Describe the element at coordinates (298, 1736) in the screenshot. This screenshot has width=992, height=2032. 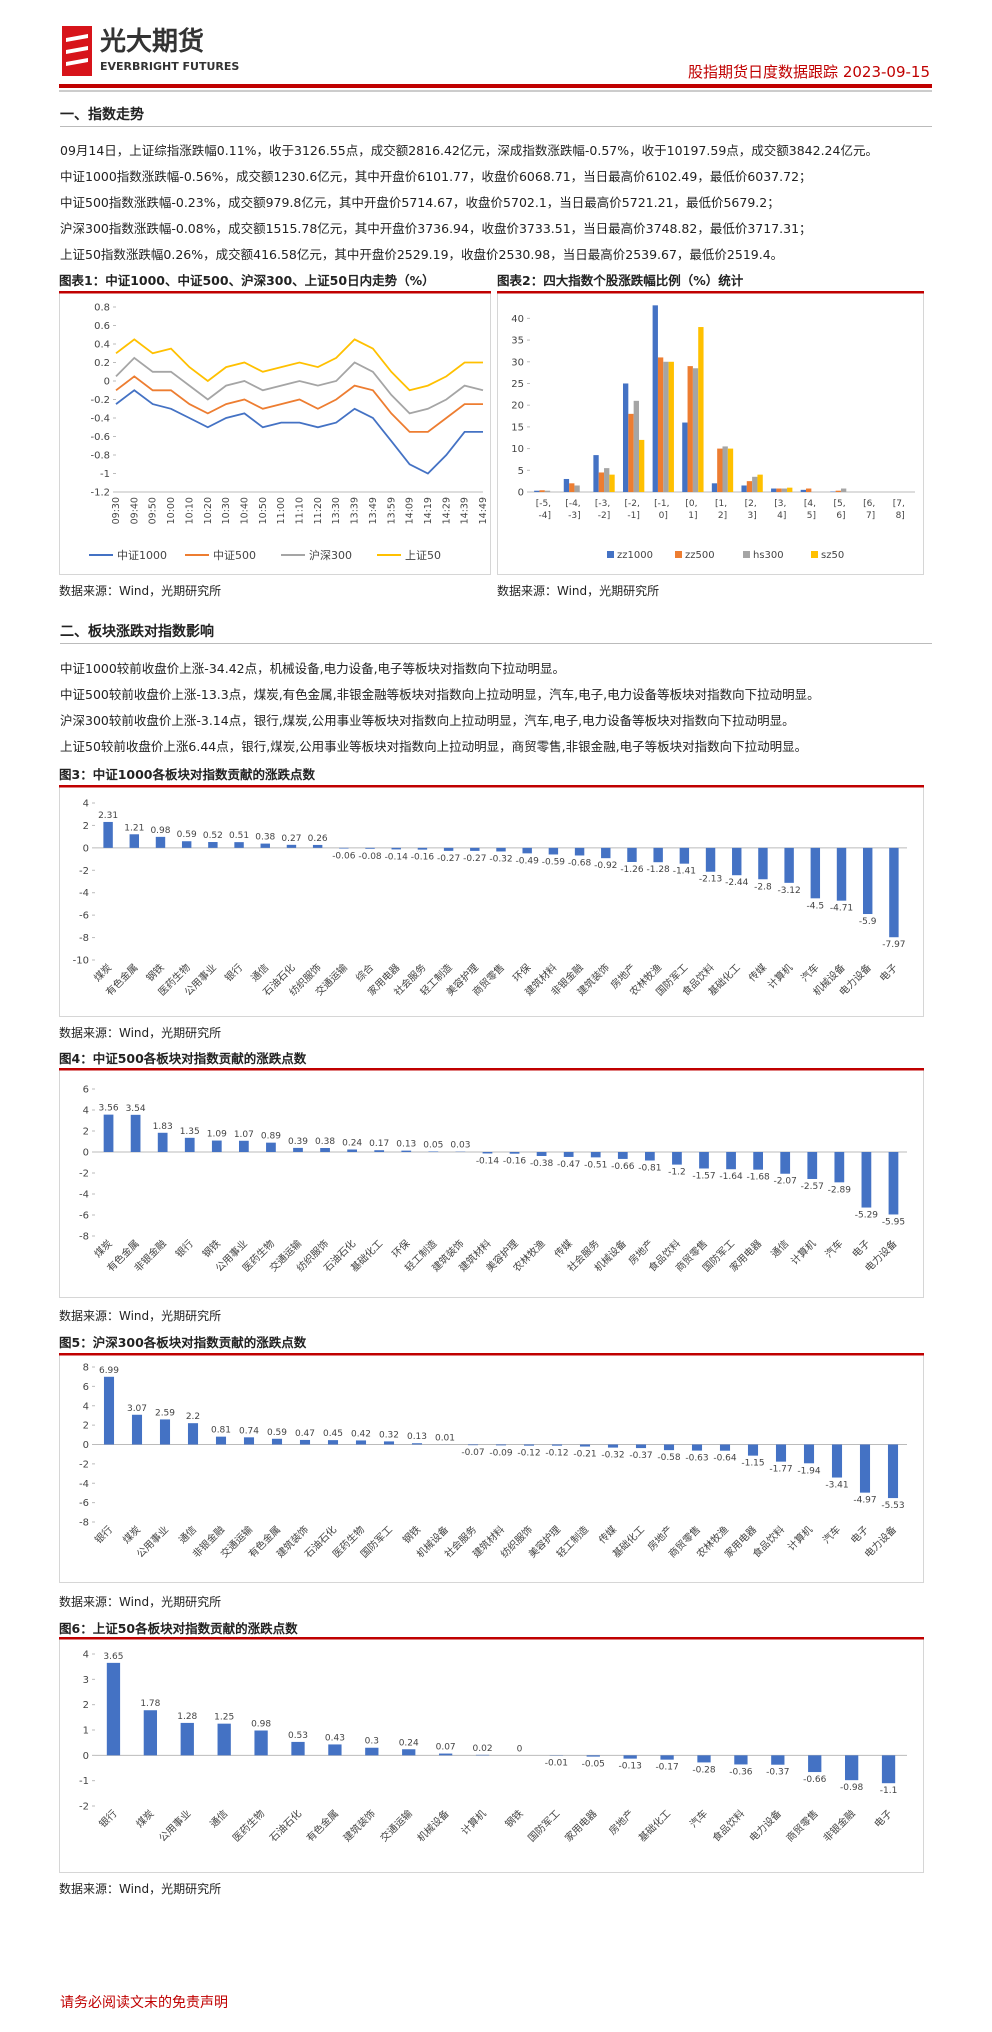
I see `data-label: 0.53` at that location.